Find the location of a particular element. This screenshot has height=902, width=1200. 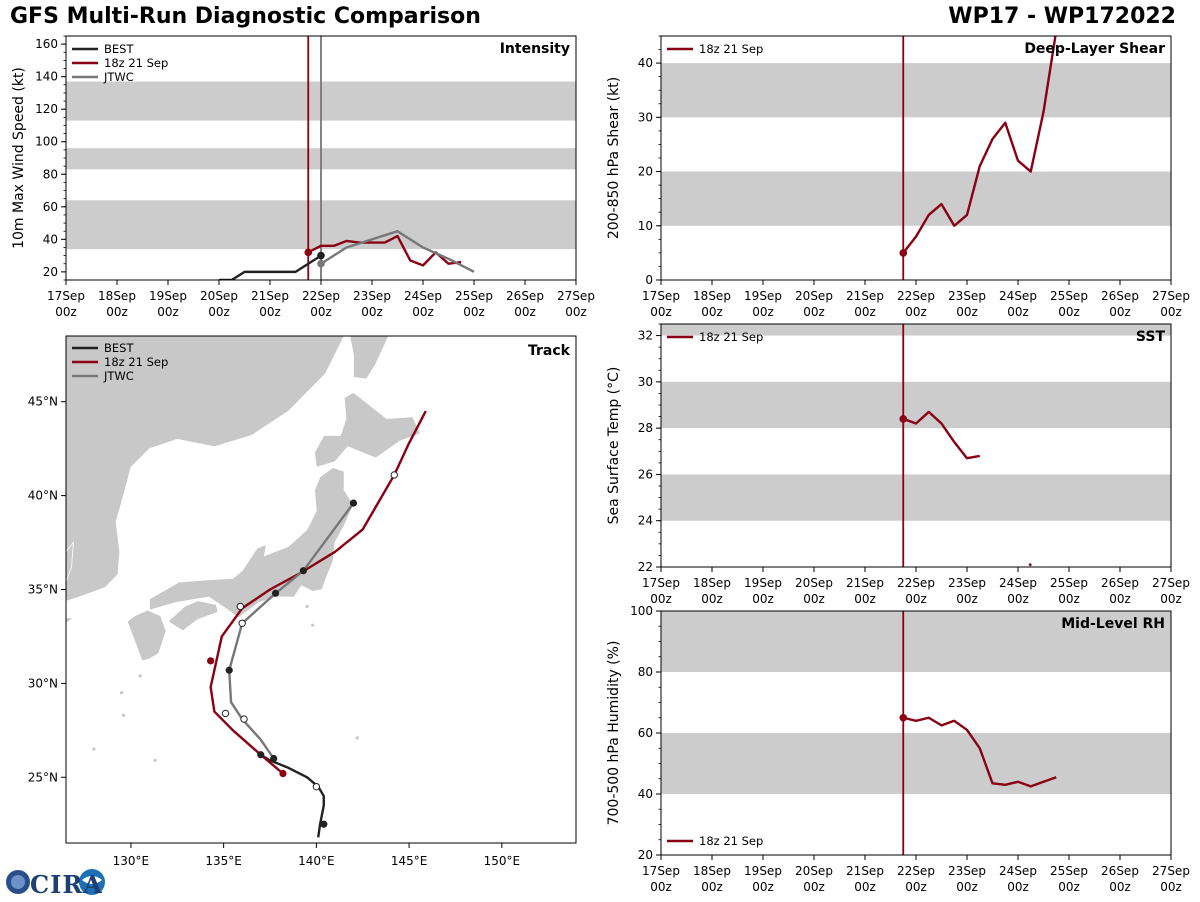

x-tick-day: 21Sep is located at coordinates (865, 296).